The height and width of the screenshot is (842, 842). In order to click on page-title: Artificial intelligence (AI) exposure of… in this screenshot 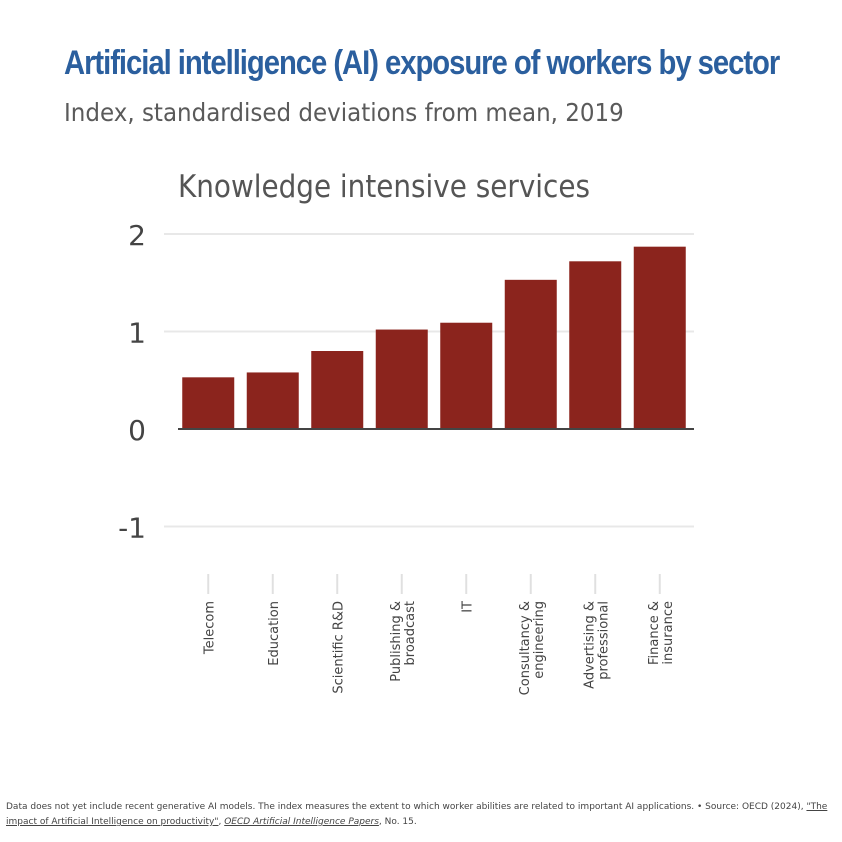, I will do `click(422, 63)`.